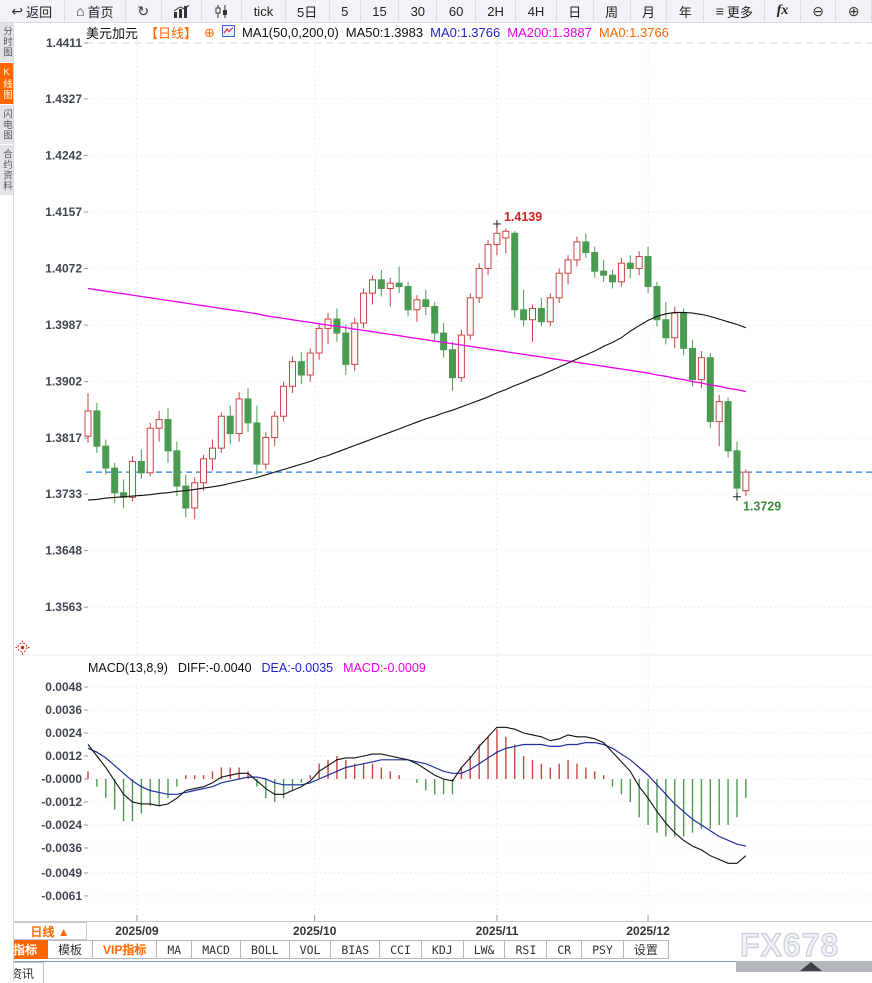 The width and height of the screenshot is (872, 983). What do you see at coordinates (63, 756) in the screenshot?
I see `svg-text: 0.0012` at bounding box center [63, 756].